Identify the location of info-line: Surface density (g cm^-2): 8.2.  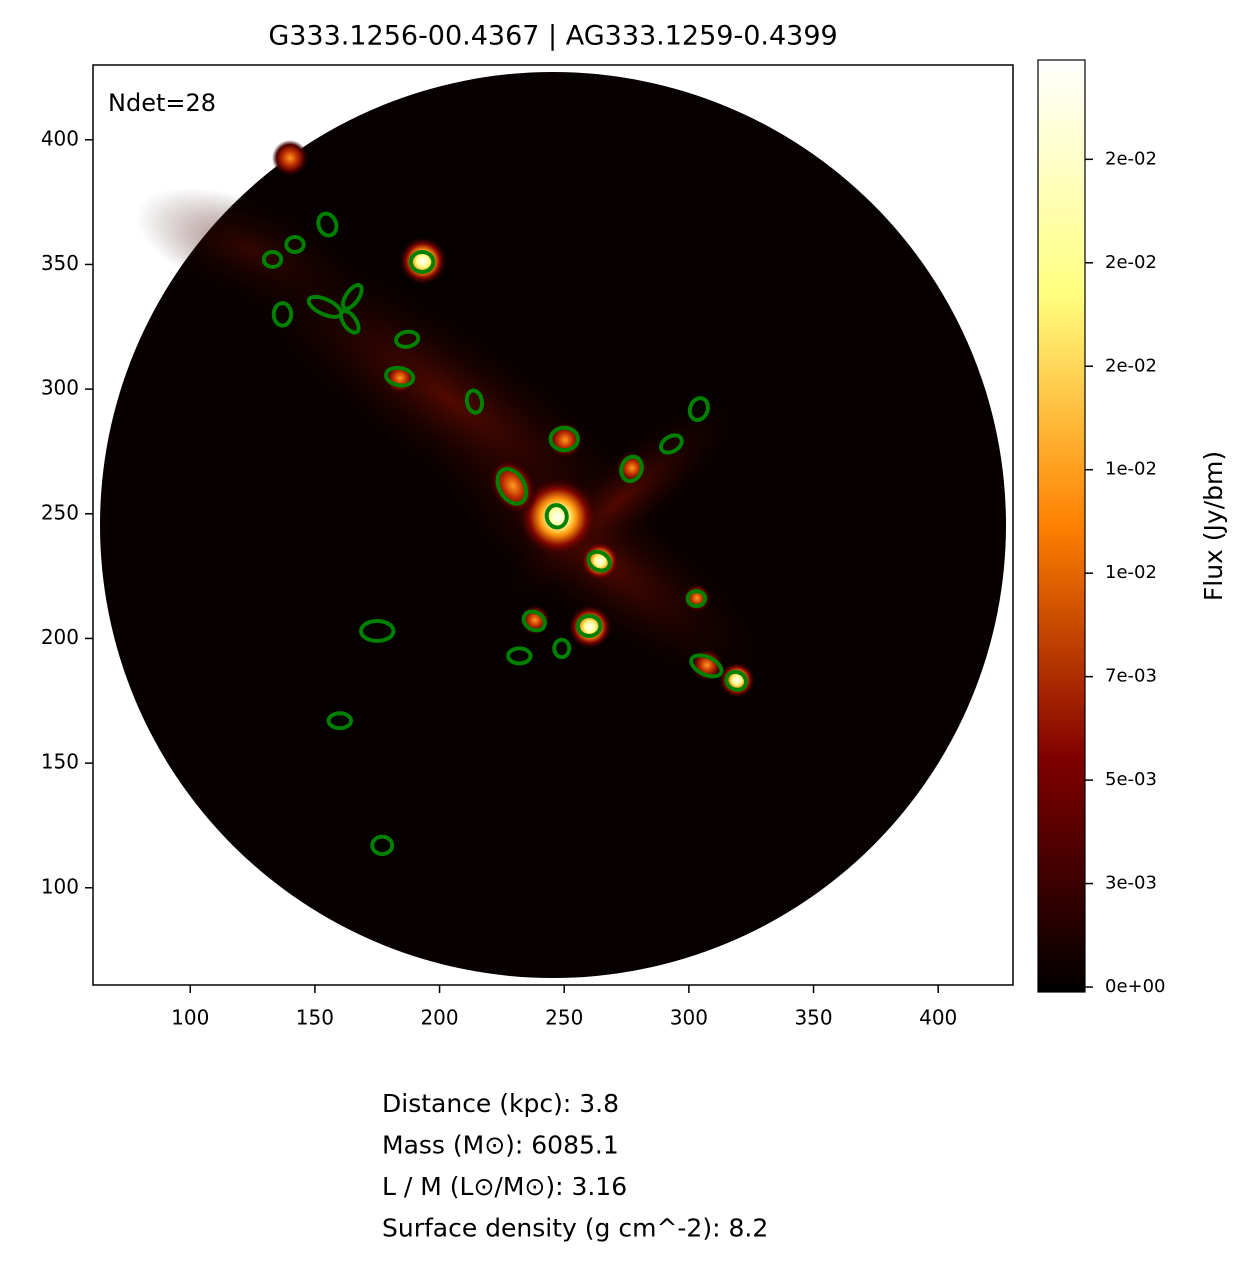
(575, 1228).